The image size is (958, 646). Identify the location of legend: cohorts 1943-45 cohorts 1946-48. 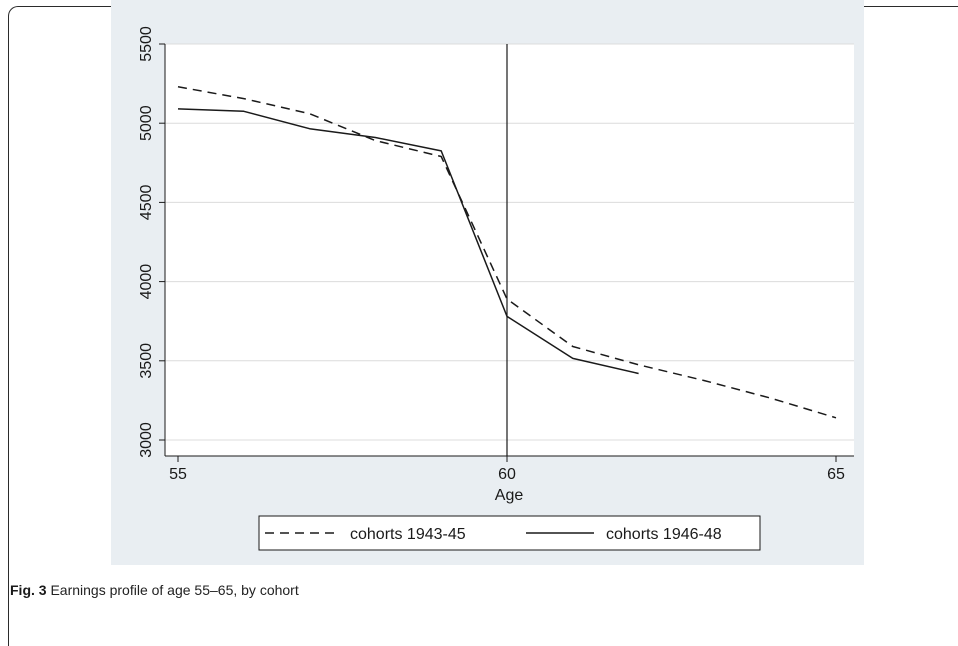
(509, 533).